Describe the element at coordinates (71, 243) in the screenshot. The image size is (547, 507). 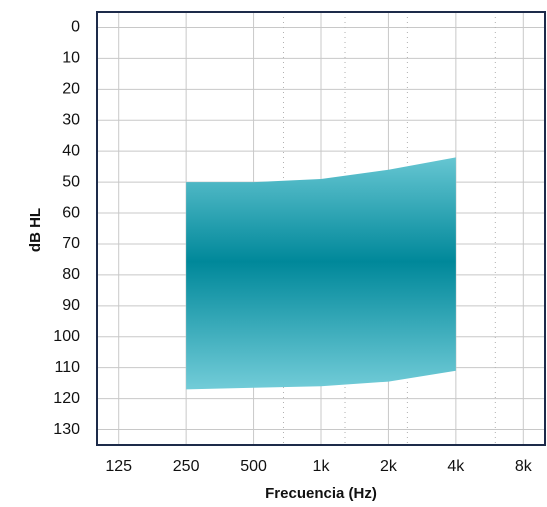
I see `y-tick-label: 70` at that location.